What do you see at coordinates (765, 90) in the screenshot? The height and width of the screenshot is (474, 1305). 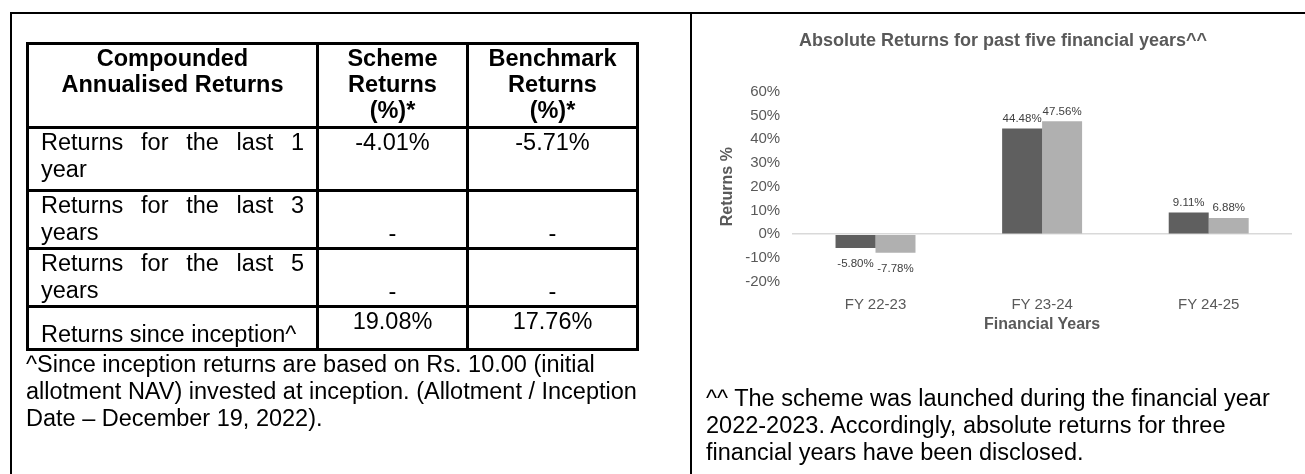 I see `y-tick-label: 60%` at bounding box center [765, 90].